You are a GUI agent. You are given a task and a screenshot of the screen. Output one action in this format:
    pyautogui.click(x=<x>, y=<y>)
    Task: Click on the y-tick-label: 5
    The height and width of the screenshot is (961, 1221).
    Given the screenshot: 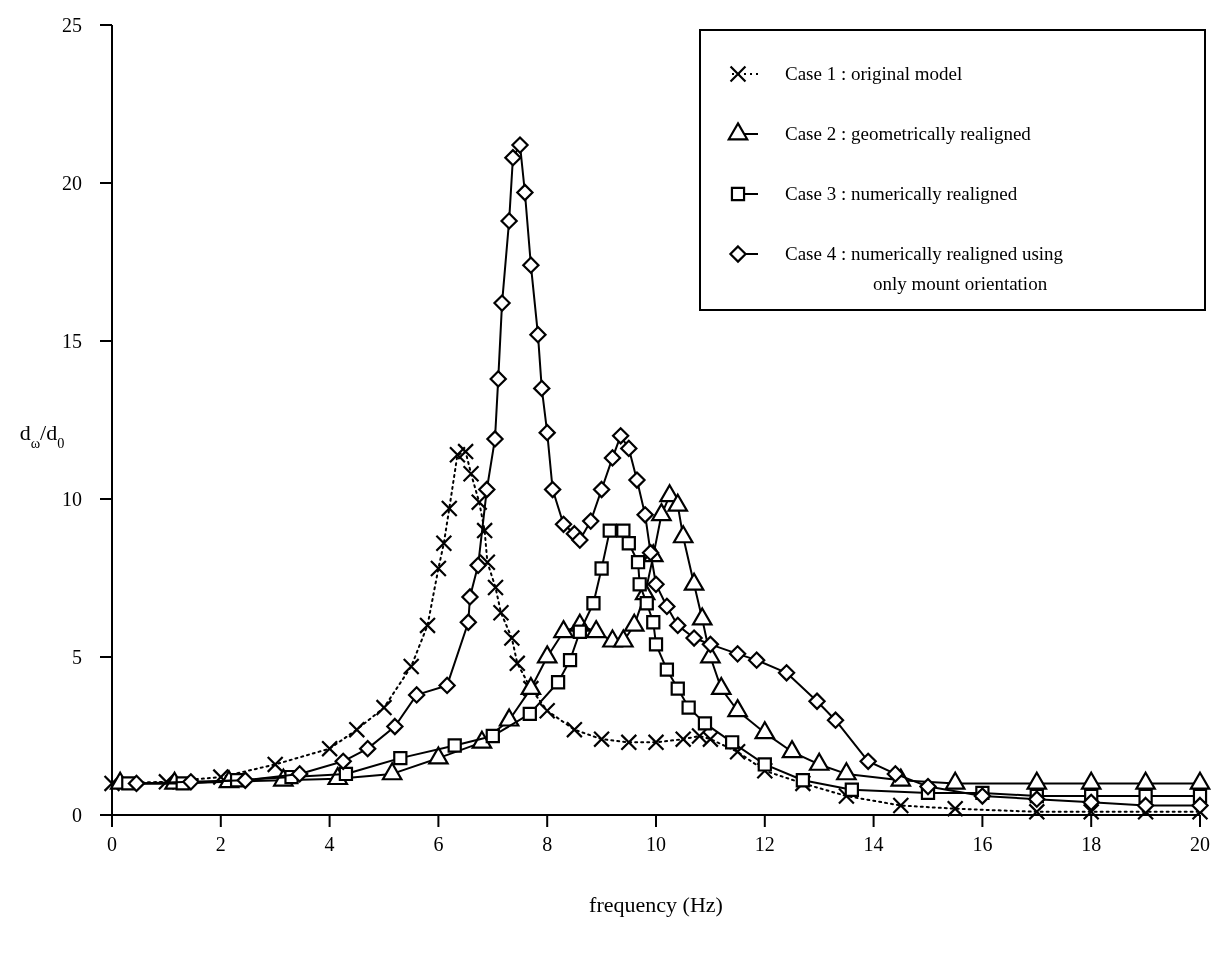 What is the action you would take?
    pyautogui.click(x=77, y=657)
    